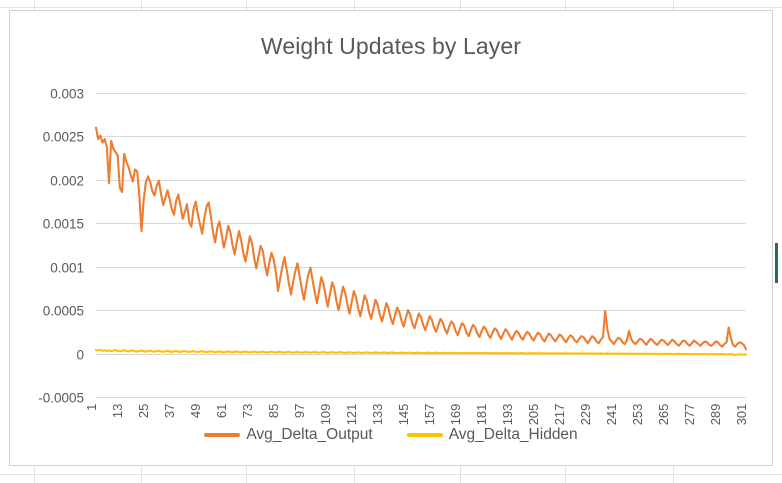 This screenshot has height=483, width=782. What do you see at coordinates (377, 415) in the screenshot?
I see `x-axis-tick-label: 133` at bounding box center [377, 415].